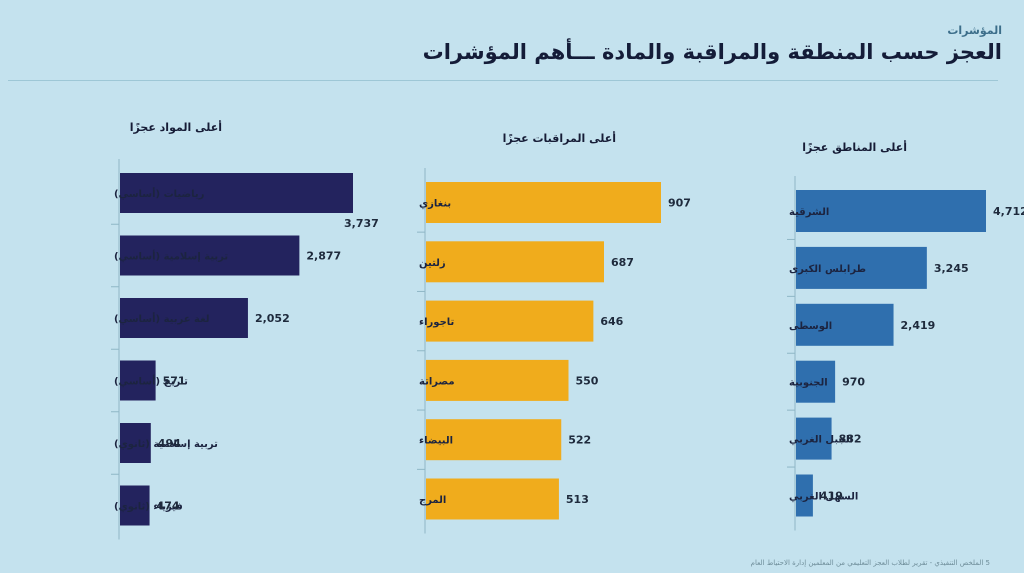 This screenshot has width=1024, height=573. I want to click on category-label: الوسطى, so click(810, 326).